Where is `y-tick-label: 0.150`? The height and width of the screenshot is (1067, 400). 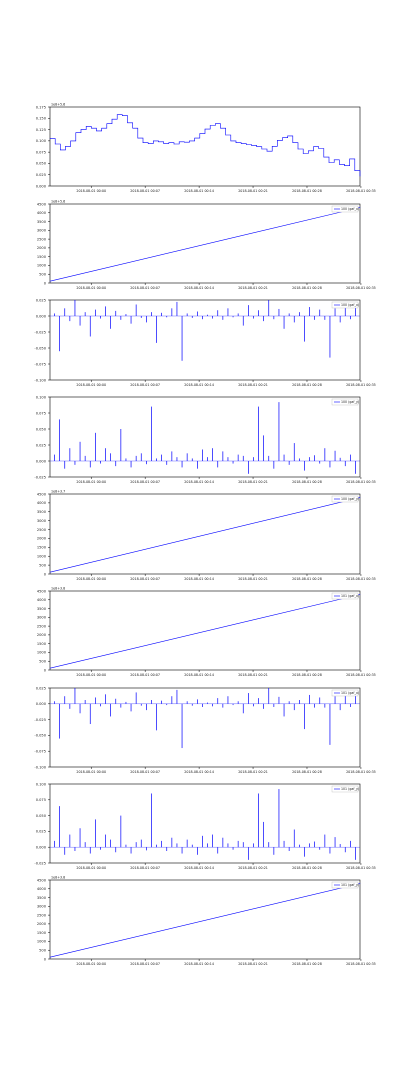
y-tick-label: 0.150 is located at coordinates (41, 119).